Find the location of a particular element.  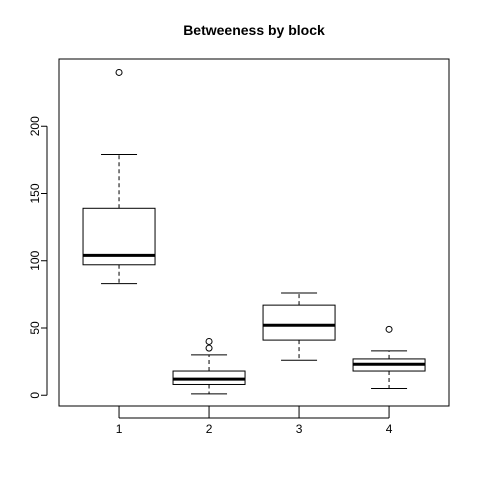

x-tick-label: 4 is located at coordinates (389, 429).